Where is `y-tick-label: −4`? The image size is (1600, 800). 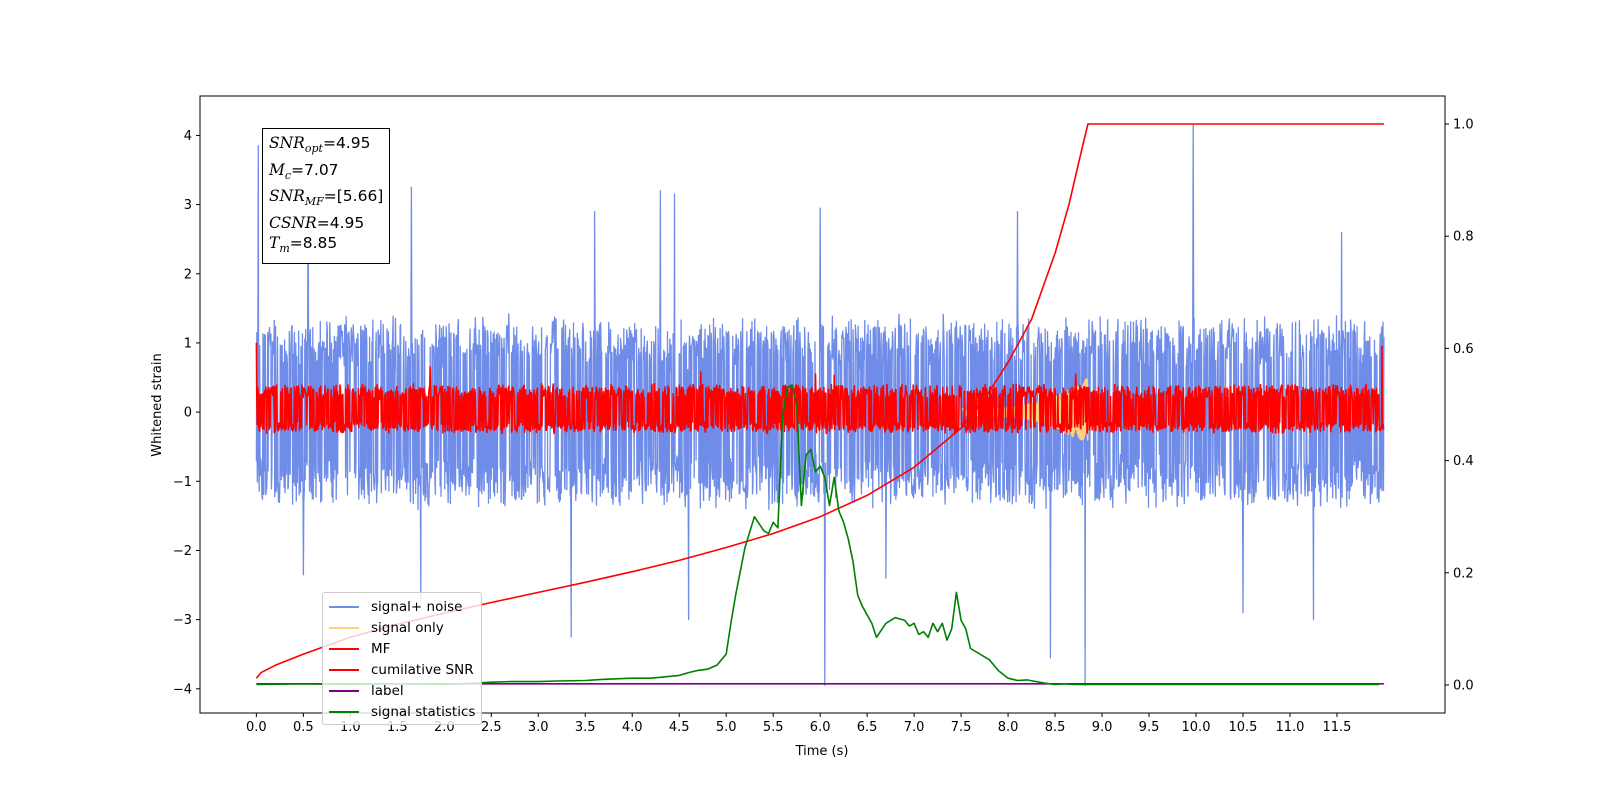 y-tick-label: −4 is located at coordinates (182, 689).